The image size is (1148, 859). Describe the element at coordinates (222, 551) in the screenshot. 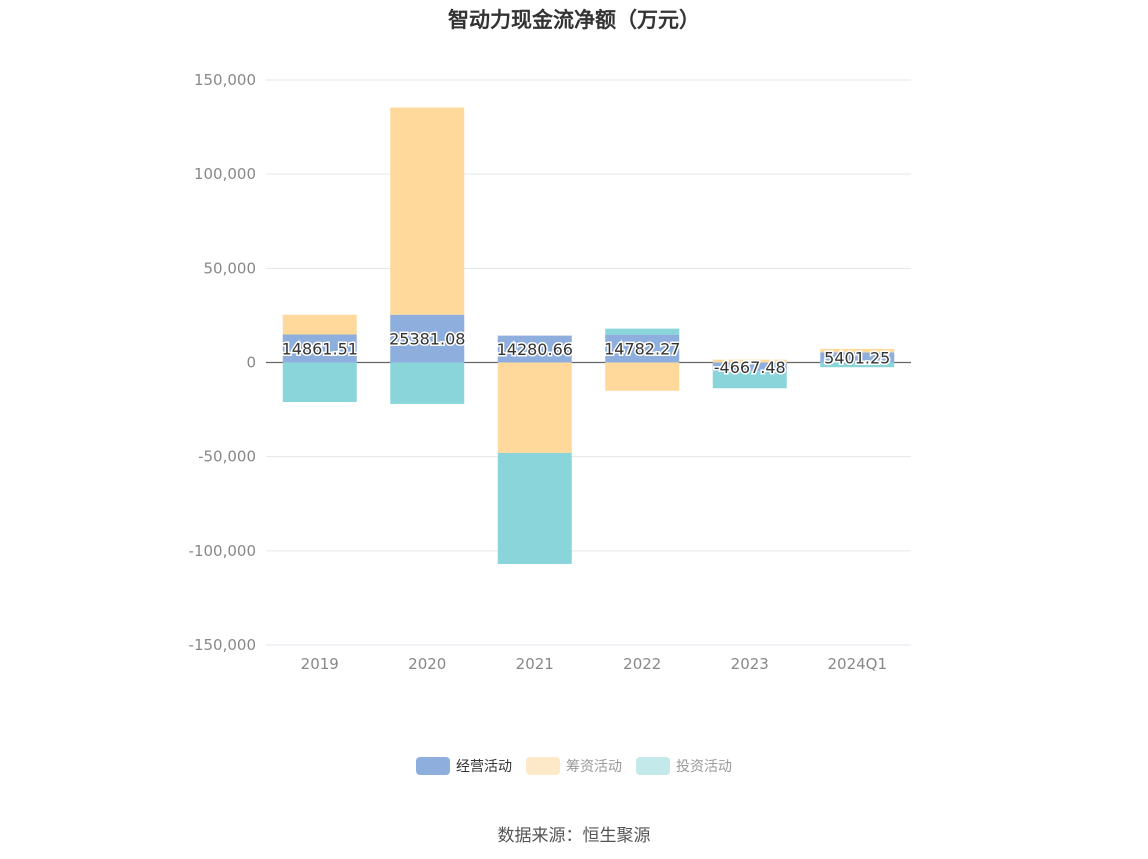

I see `y-tick-label: -100,000` at that location.